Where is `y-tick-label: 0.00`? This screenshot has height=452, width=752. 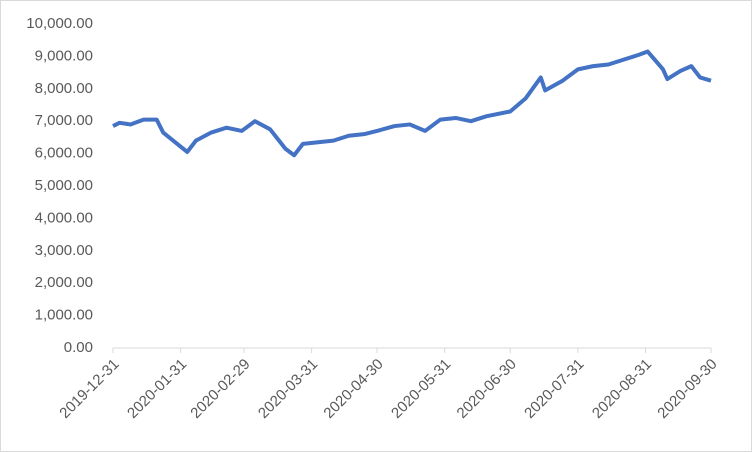 y-tick-label: 0.00 is located at coordinates (78, 347).